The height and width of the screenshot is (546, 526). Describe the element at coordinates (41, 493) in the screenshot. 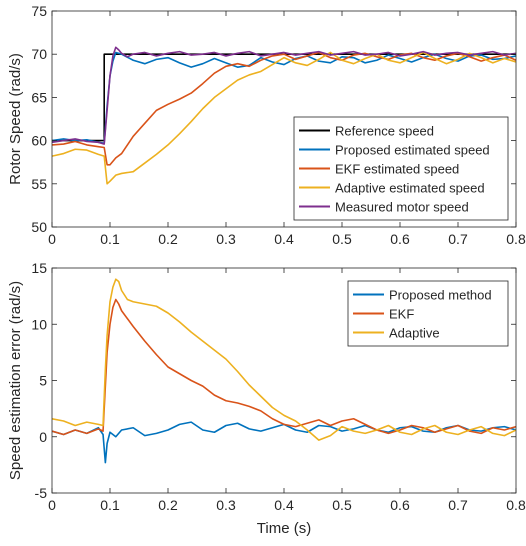

I see `y-tick-label: -5` at that location.